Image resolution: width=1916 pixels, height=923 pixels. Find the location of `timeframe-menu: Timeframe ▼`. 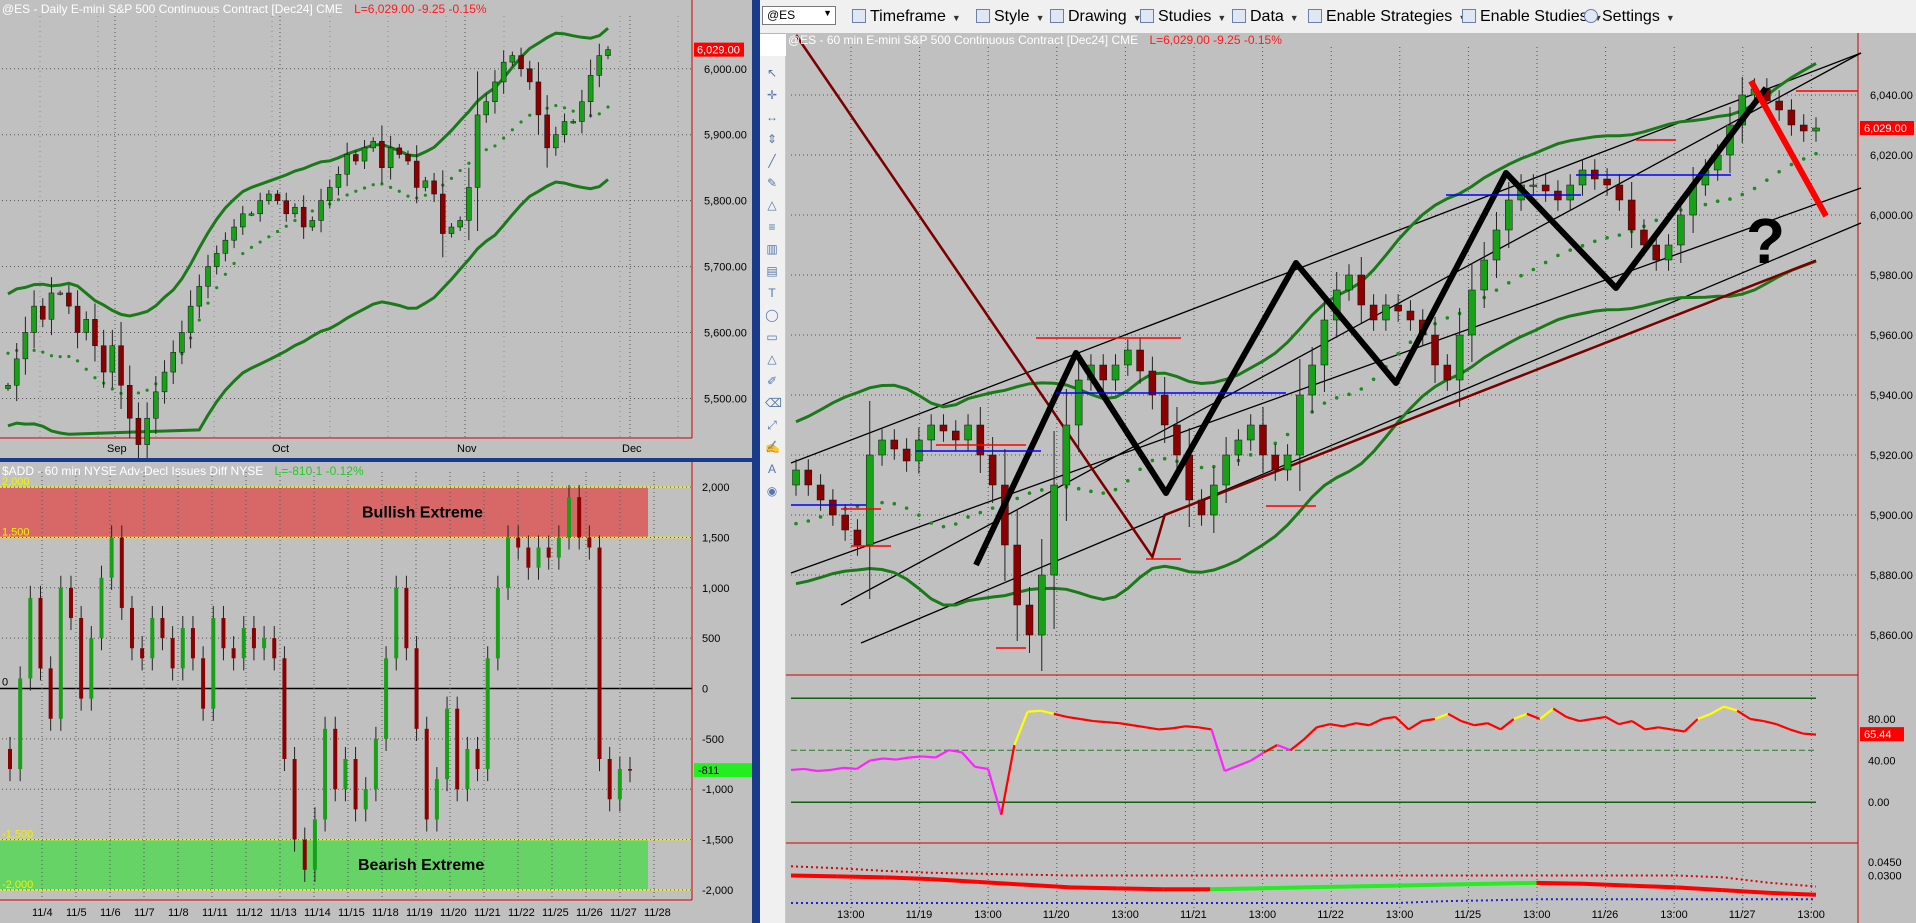

timeframe-menu: Timeframe ▼ is located at coordinates (906, 17).